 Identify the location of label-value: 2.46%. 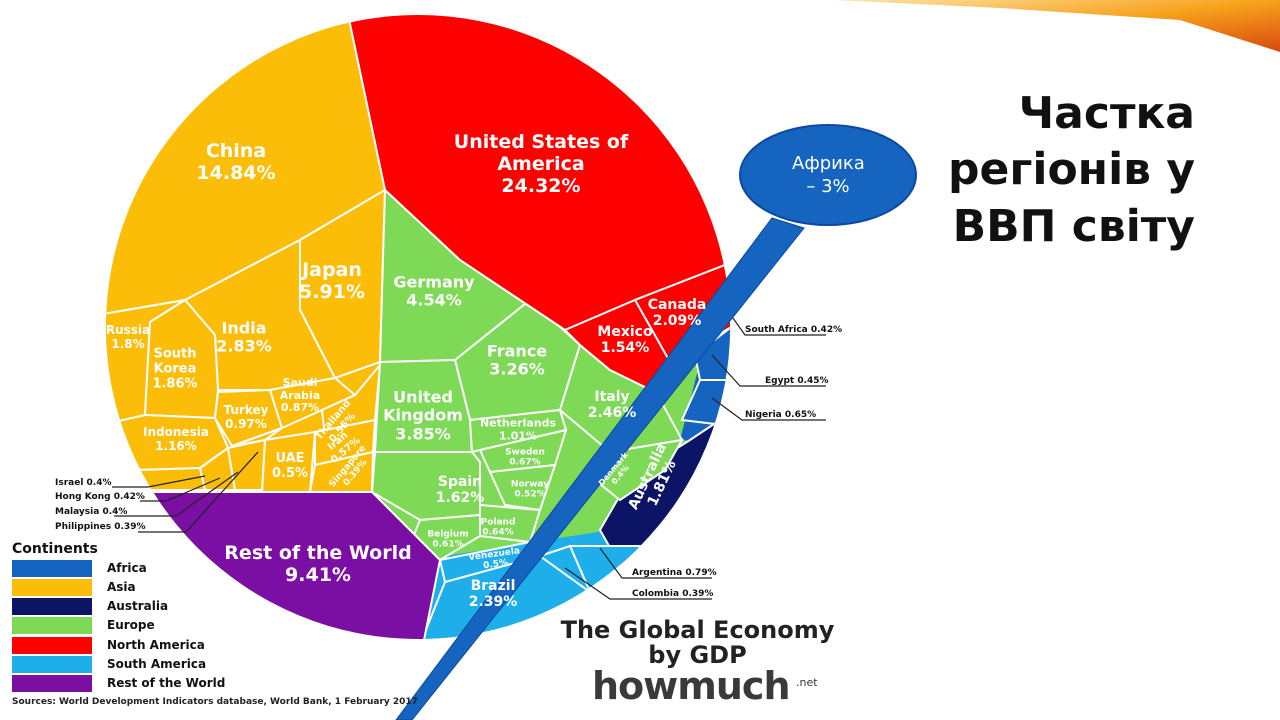
(612, 413).